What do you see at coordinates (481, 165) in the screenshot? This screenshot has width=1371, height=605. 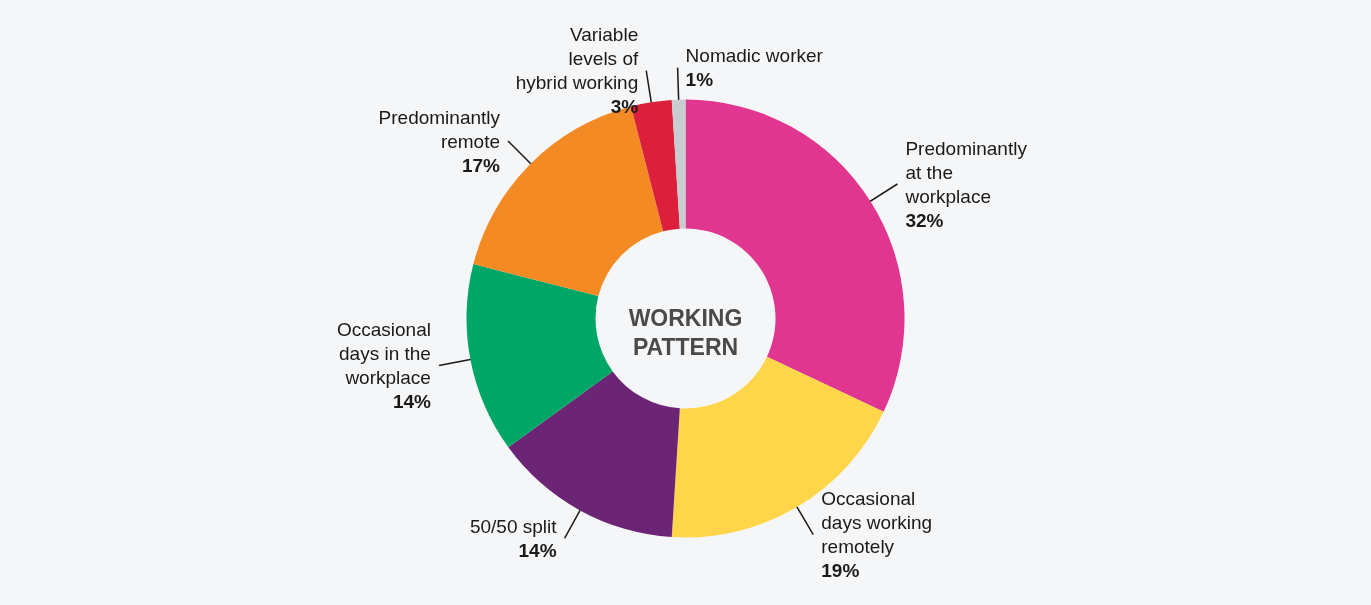 I see `data-label: 17%` at bounding box center [481, 165].